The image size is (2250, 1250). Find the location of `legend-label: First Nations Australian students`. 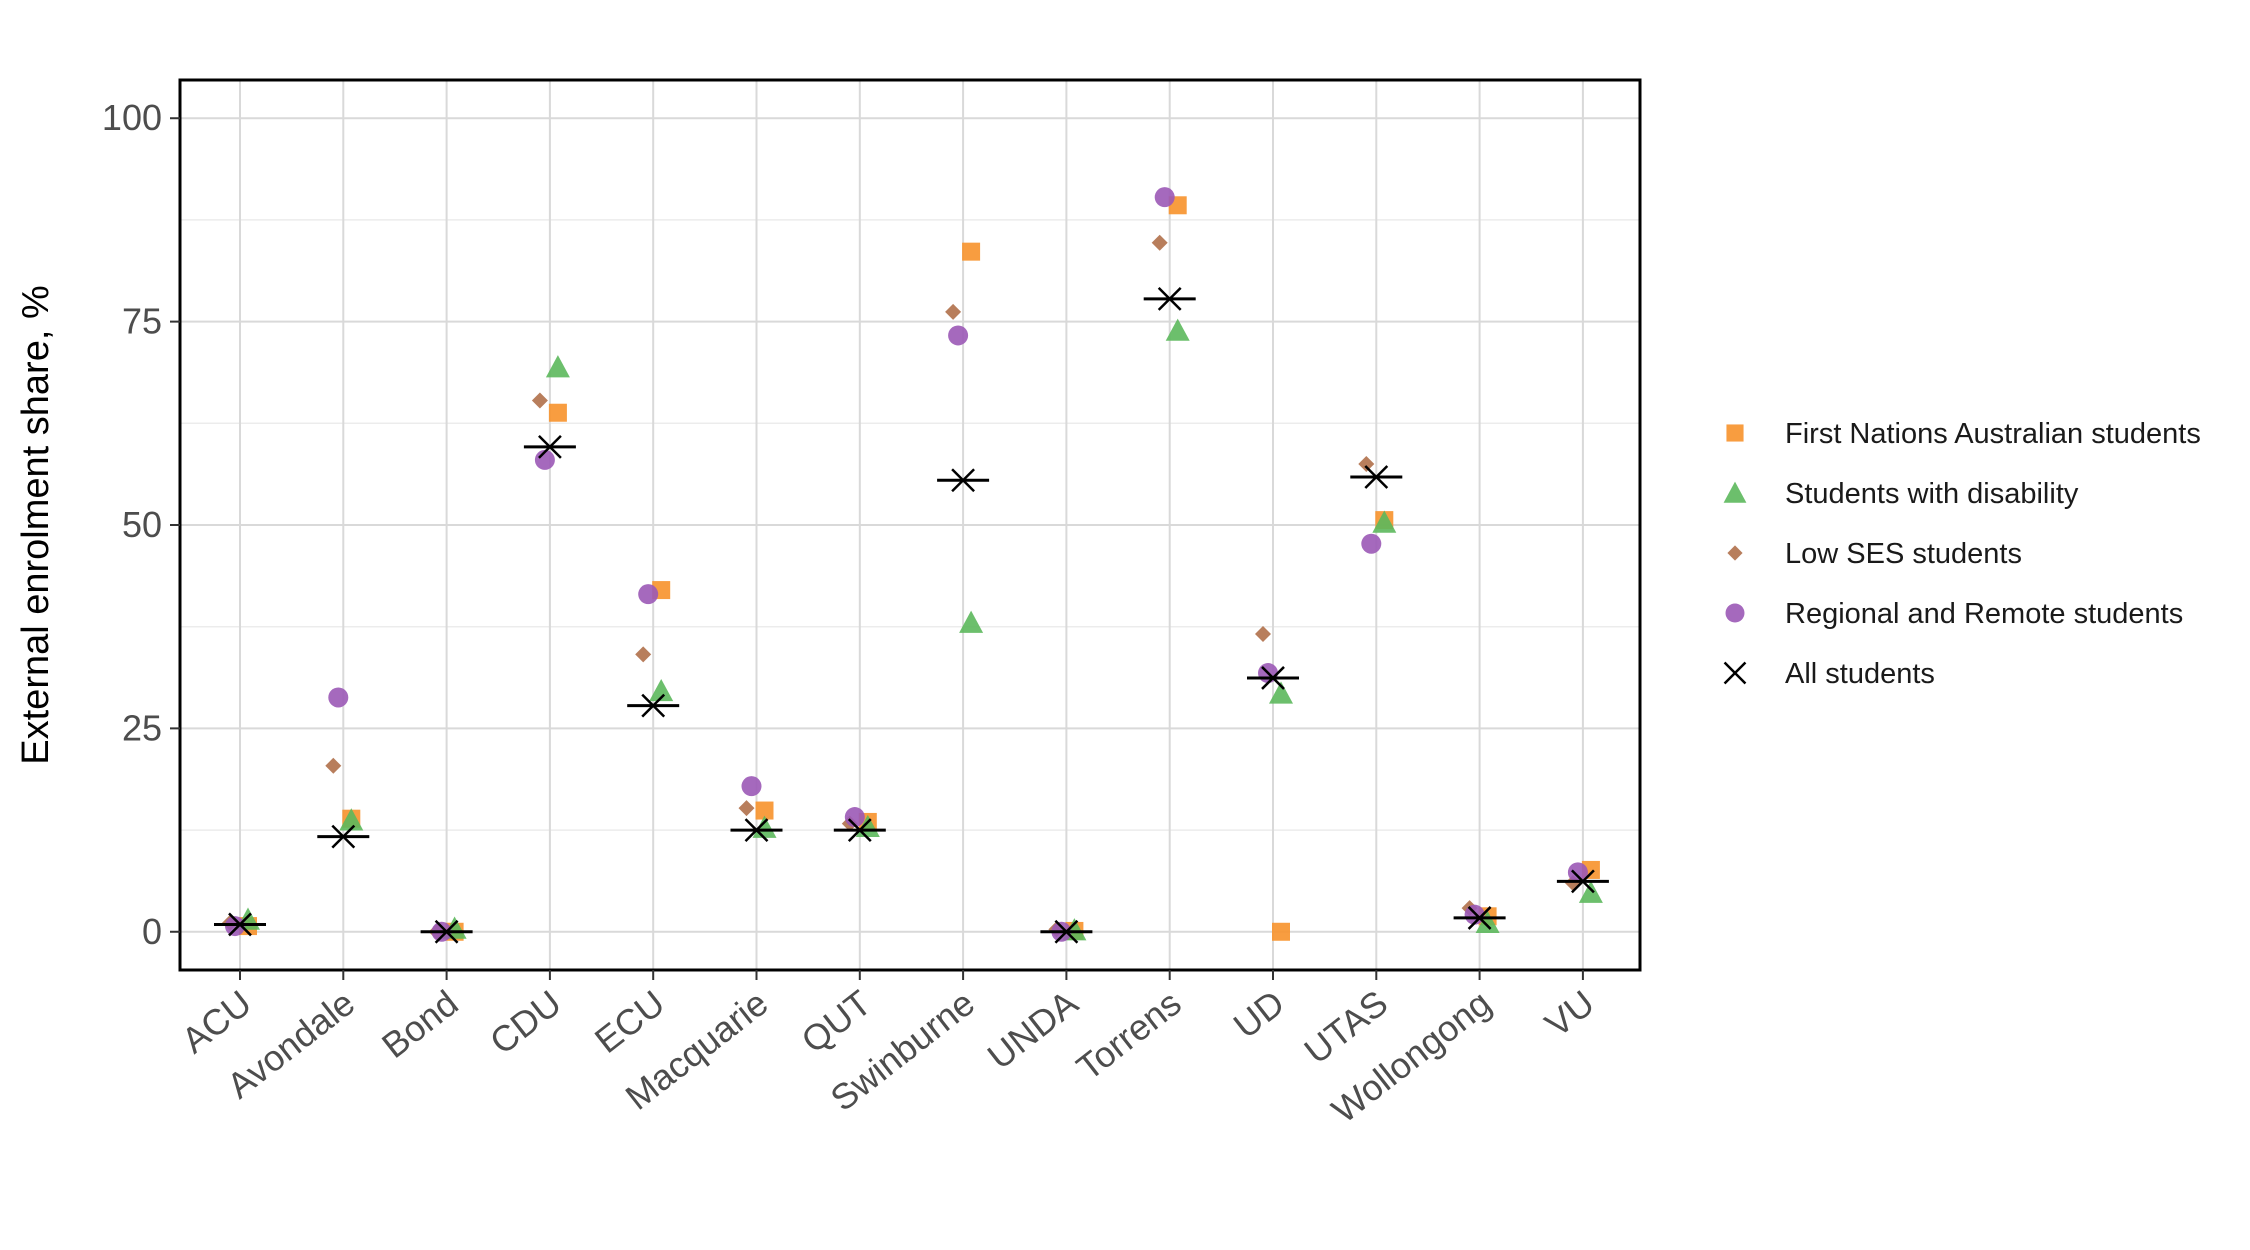

legend-label: First Nations Australian students is located at coordinates (1993, 434).